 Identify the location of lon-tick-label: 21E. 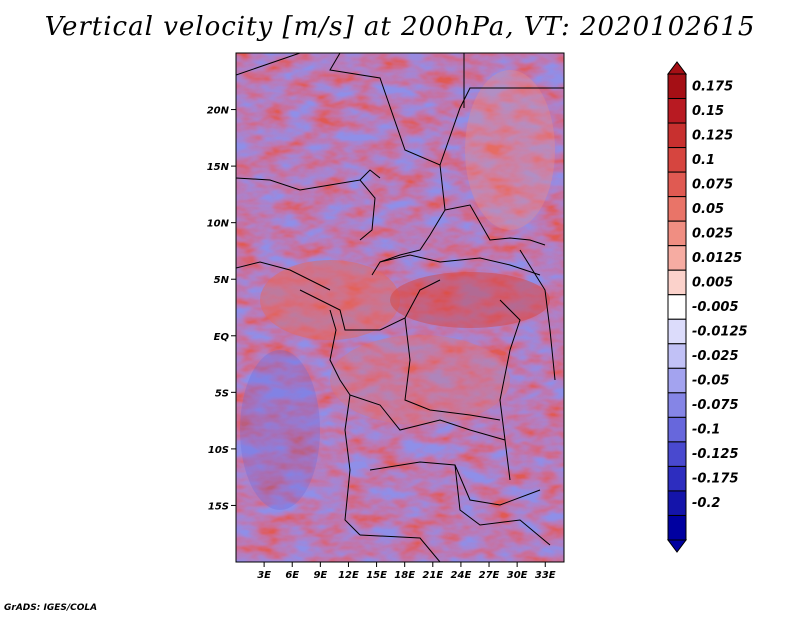
(432, 575).